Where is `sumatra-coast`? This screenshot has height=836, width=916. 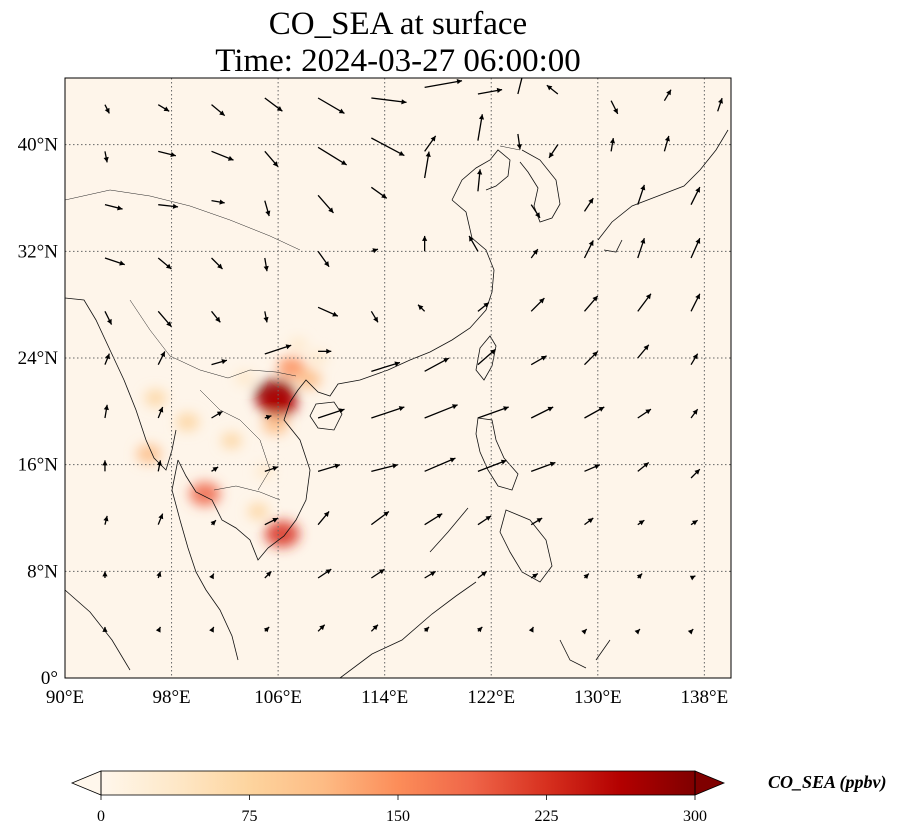
sumatra-coast is located at coordinates (98, 630).